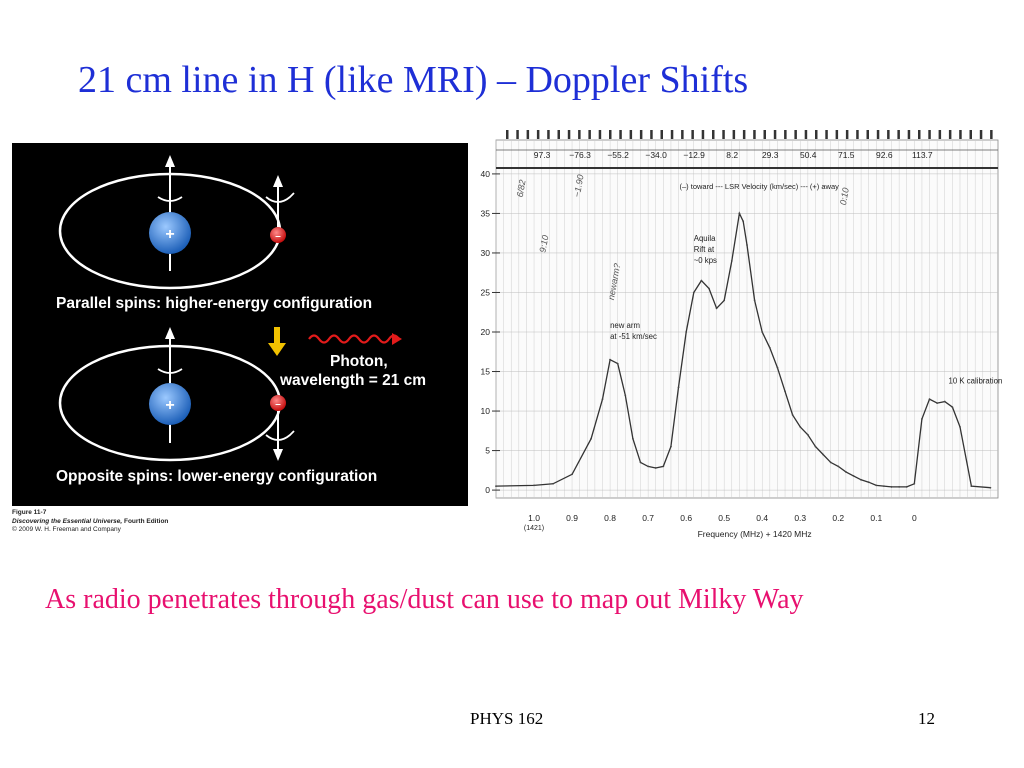 The width and height of the screenshot is (1024, 768). Describe the element at coordinates (170, 199) in the screenshot. I see `proton-spin-rotation-icon` at that location.